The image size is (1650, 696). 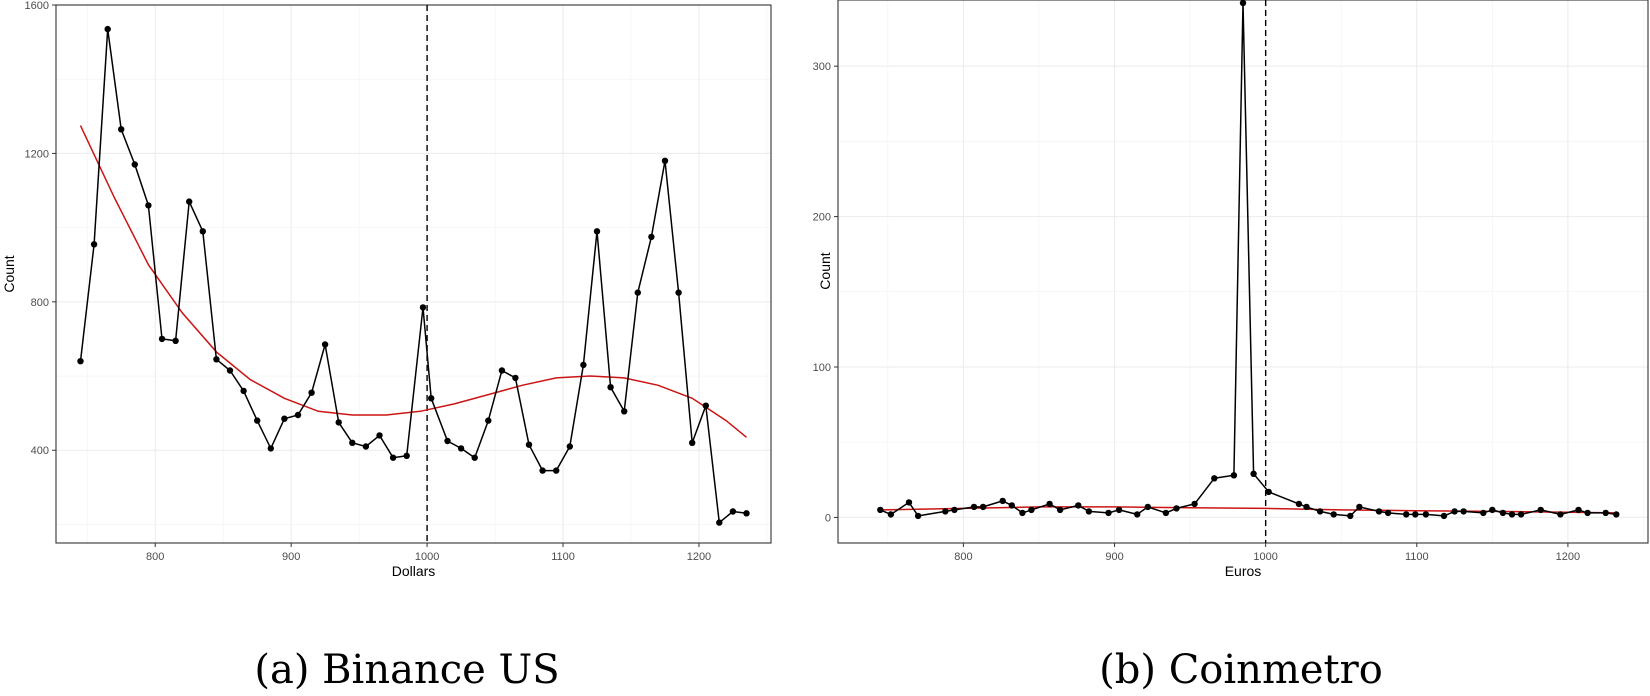 What do you see at coordinates (427, 557) in the screenshot?
I see `x-tick-label: 1000` at bounding box center [427, 557].